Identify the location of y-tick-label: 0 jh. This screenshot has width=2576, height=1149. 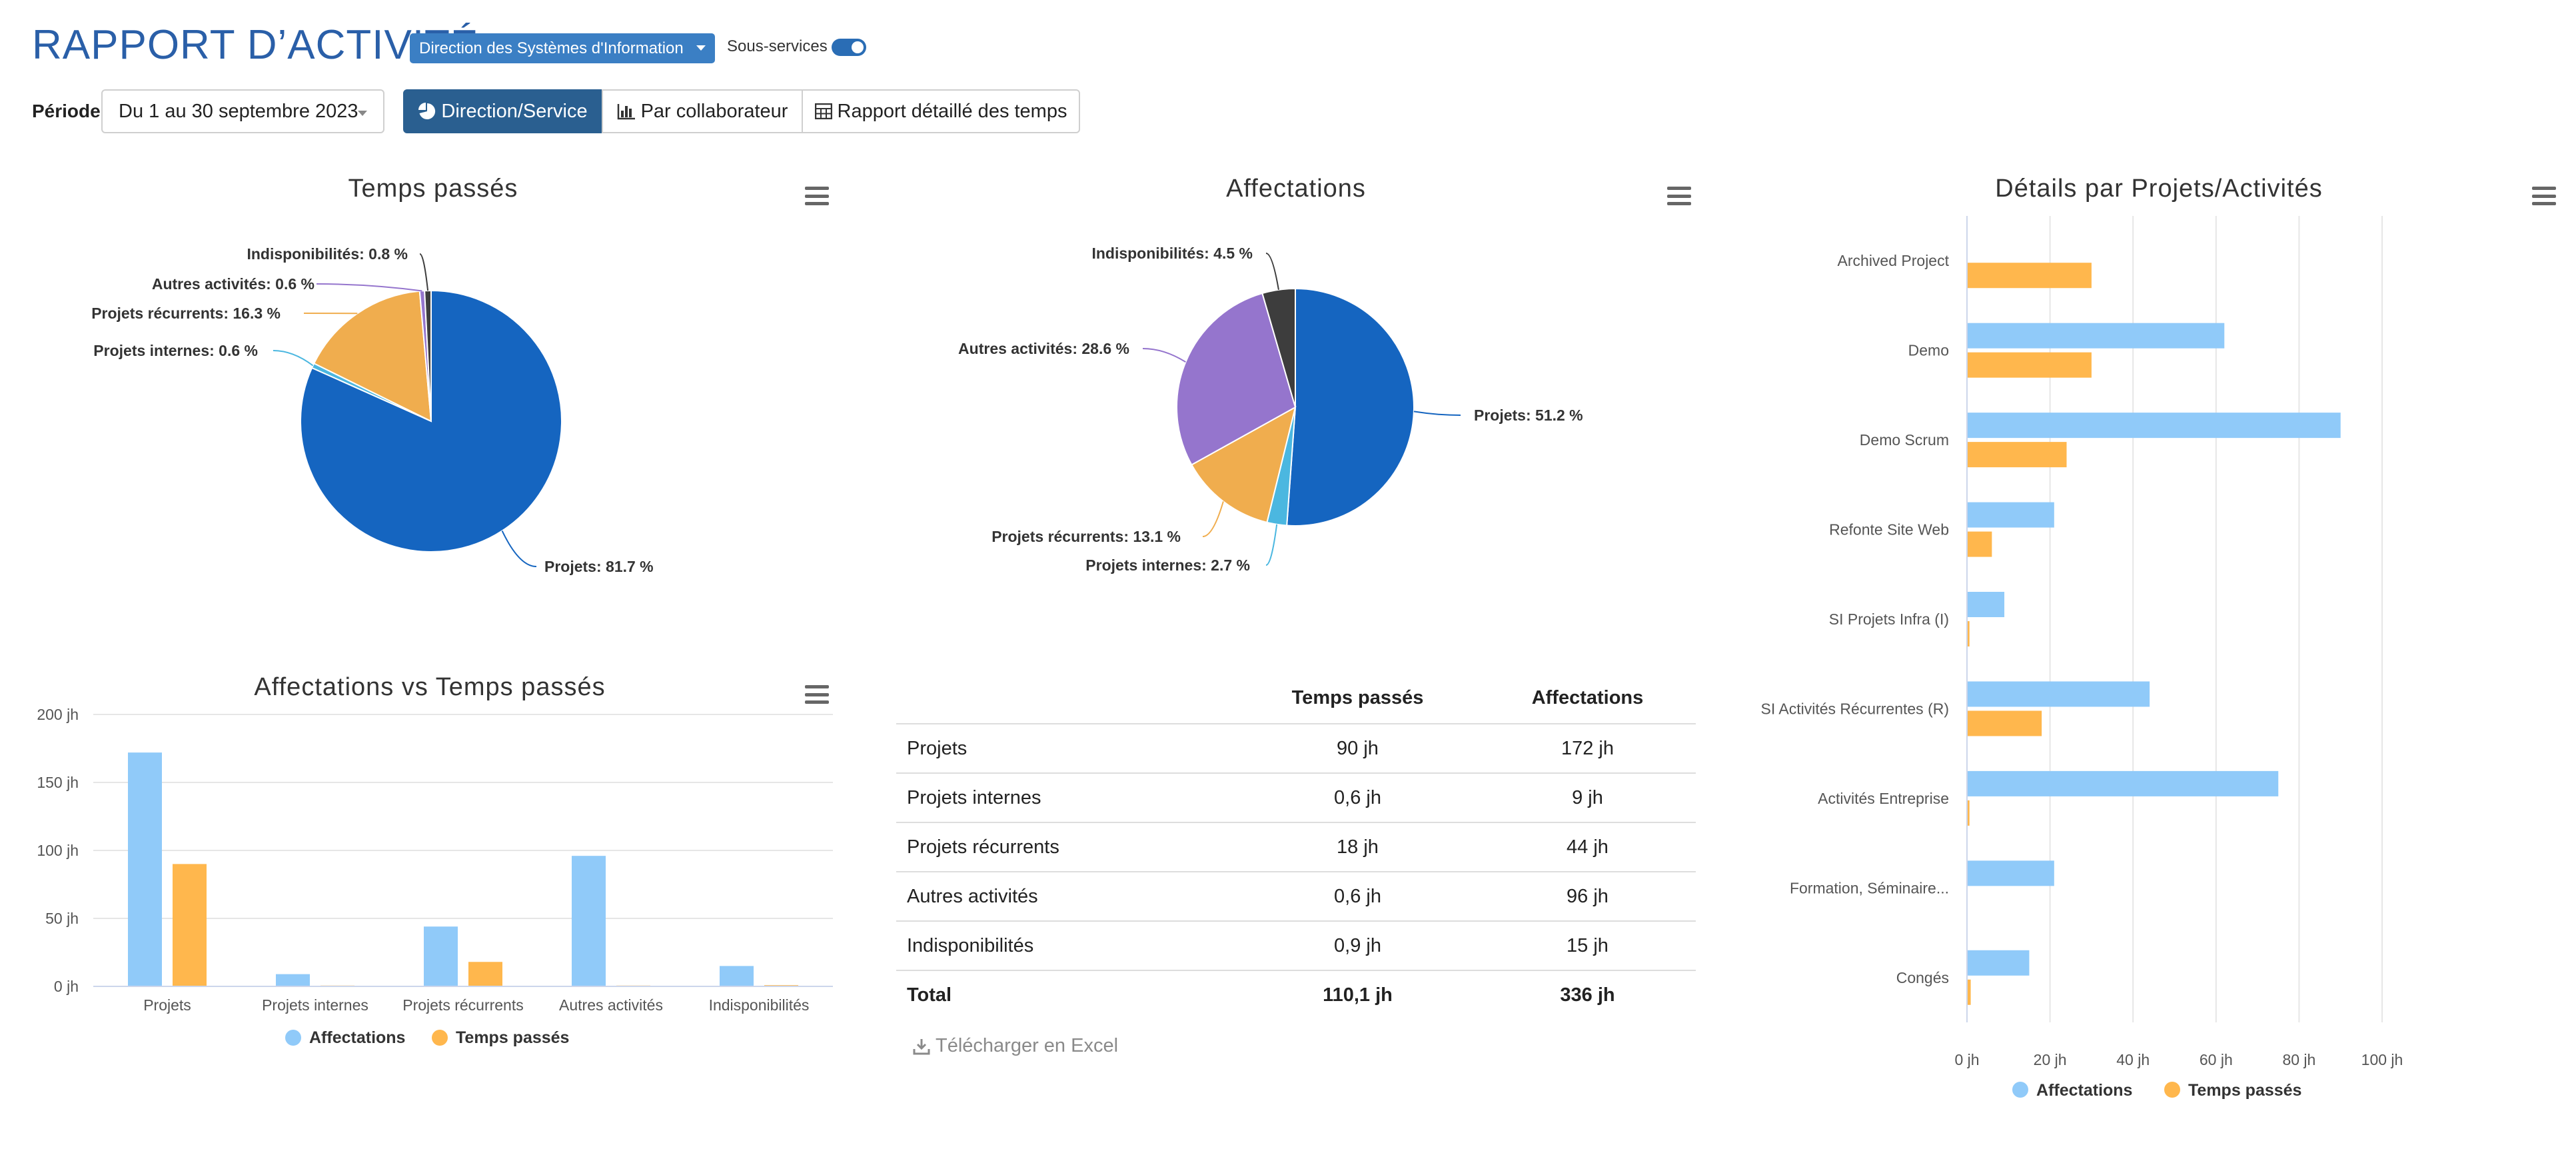
(66, 986).